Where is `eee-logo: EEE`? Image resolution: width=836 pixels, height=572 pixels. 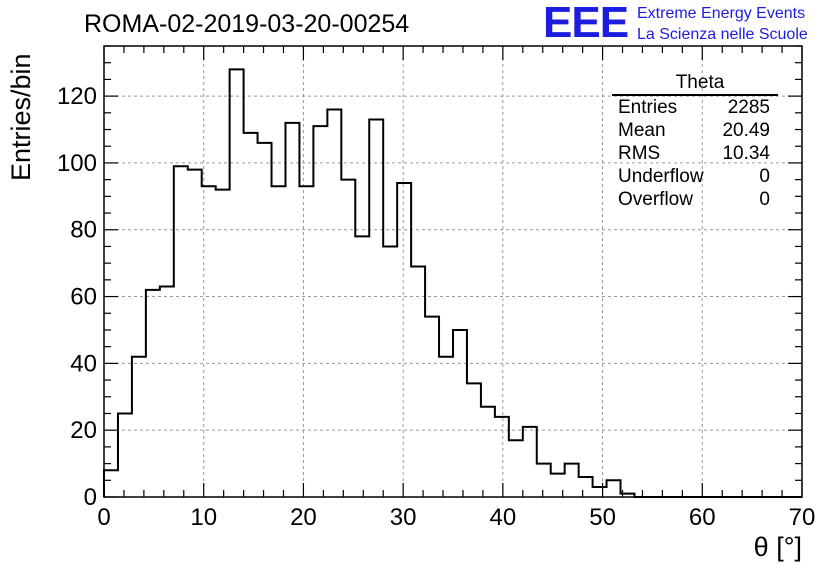 eee-logo: EEE is located at coordinates (586, 23).